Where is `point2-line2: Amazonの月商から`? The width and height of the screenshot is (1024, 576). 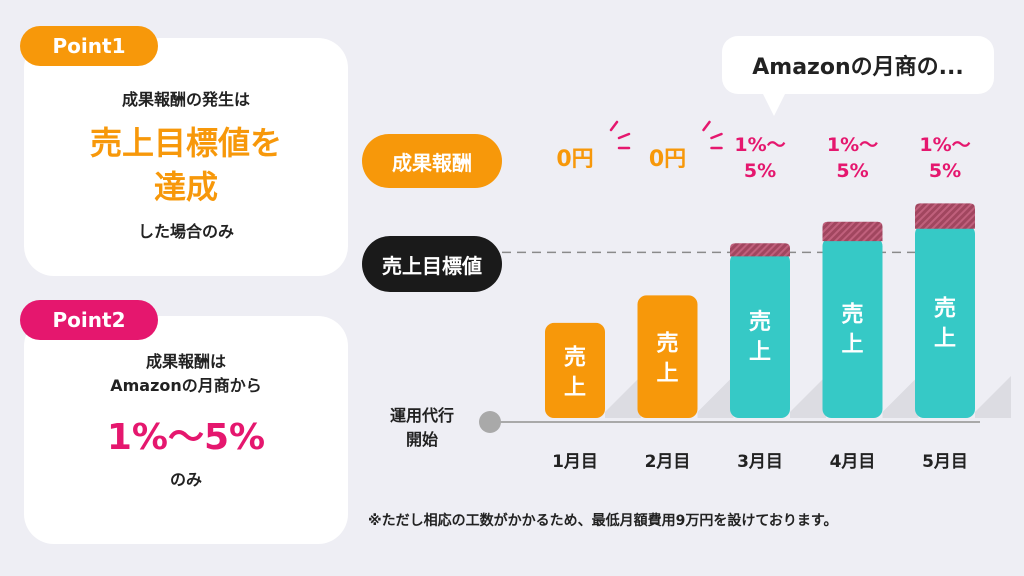
point2-line2: Amazonの月商から is located at coordinates (186, 385).